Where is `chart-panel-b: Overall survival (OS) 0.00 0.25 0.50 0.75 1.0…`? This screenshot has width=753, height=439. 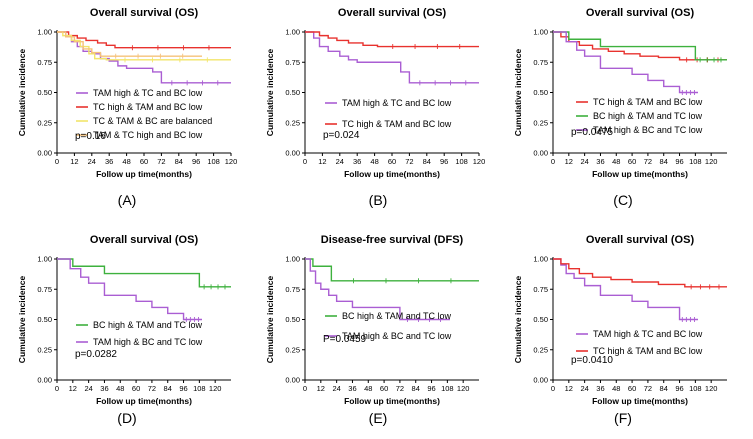
chart-panel-b: Overall survival (OS) 0.00 0.25 0.50 0.75 1.0… is located at coordinates (375, 107).